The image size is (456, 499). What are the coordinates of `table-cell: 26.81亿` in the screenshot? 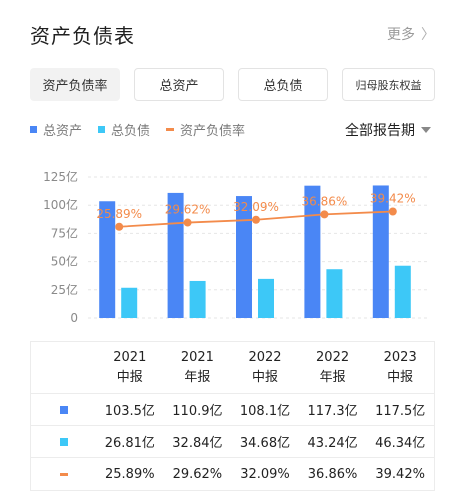 It's located at (129, 443).